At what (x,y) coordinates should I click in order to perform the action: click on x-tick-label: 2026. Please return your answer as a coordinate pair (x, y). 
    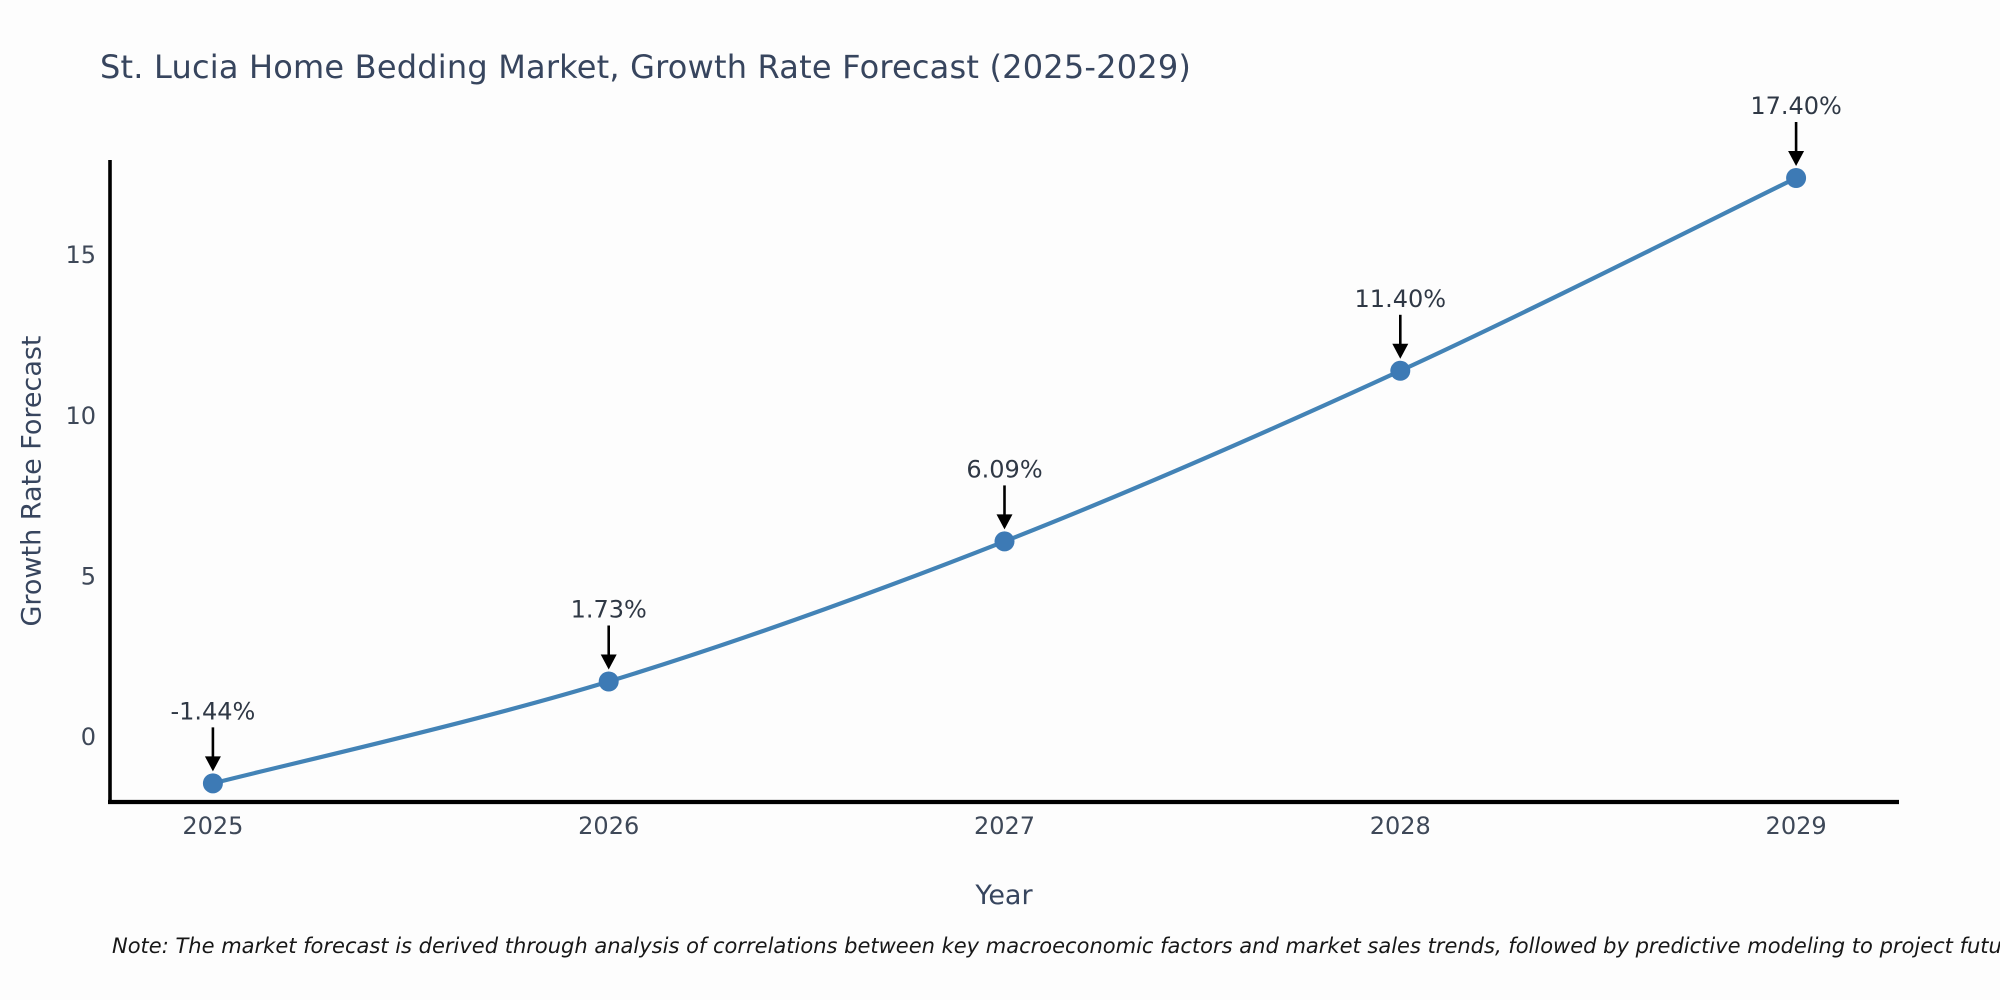
    Looking at the image, I should click on (608, 826).